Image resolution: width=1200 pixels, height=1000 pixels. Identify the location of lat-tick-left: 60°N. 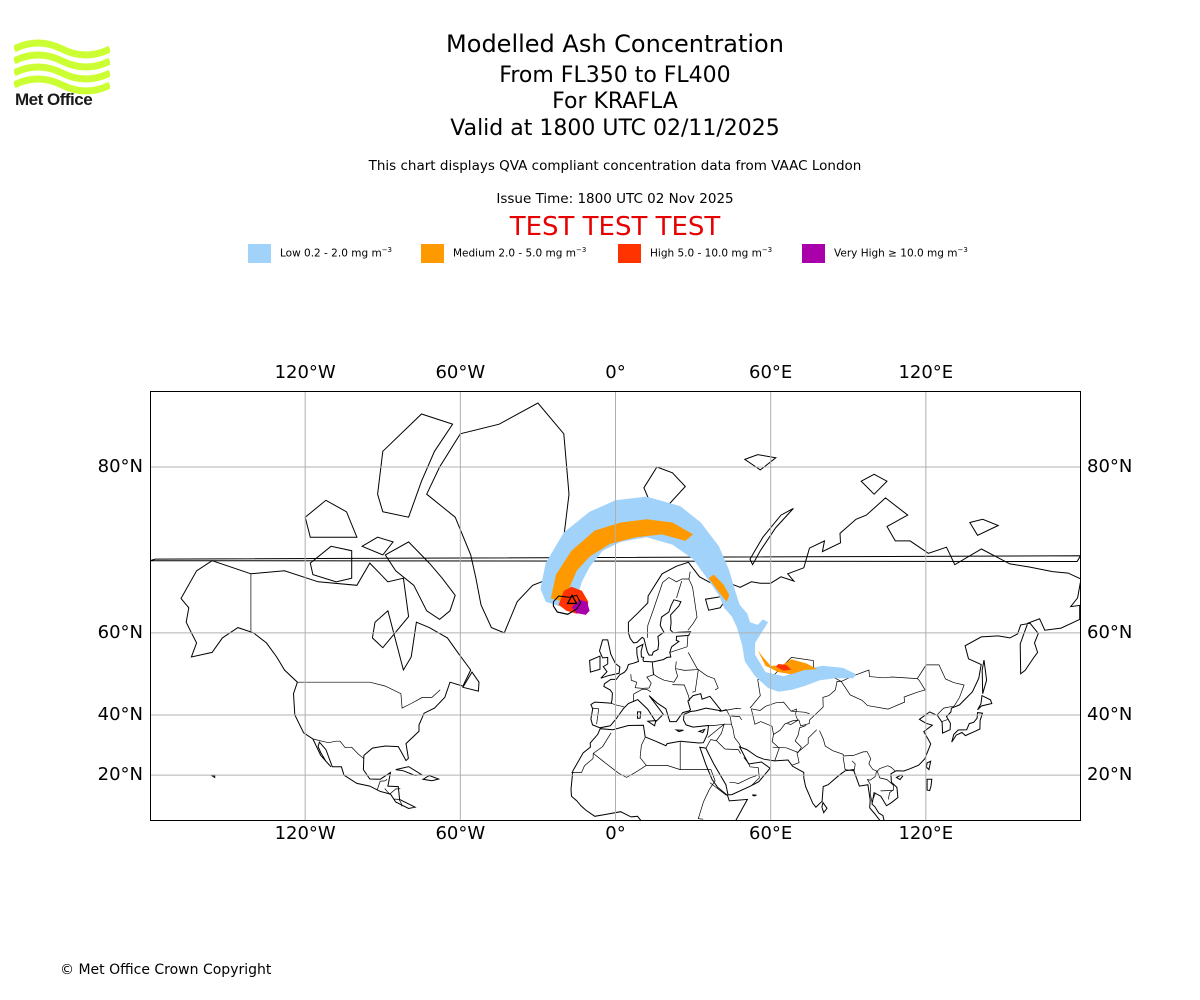
(120, 632).